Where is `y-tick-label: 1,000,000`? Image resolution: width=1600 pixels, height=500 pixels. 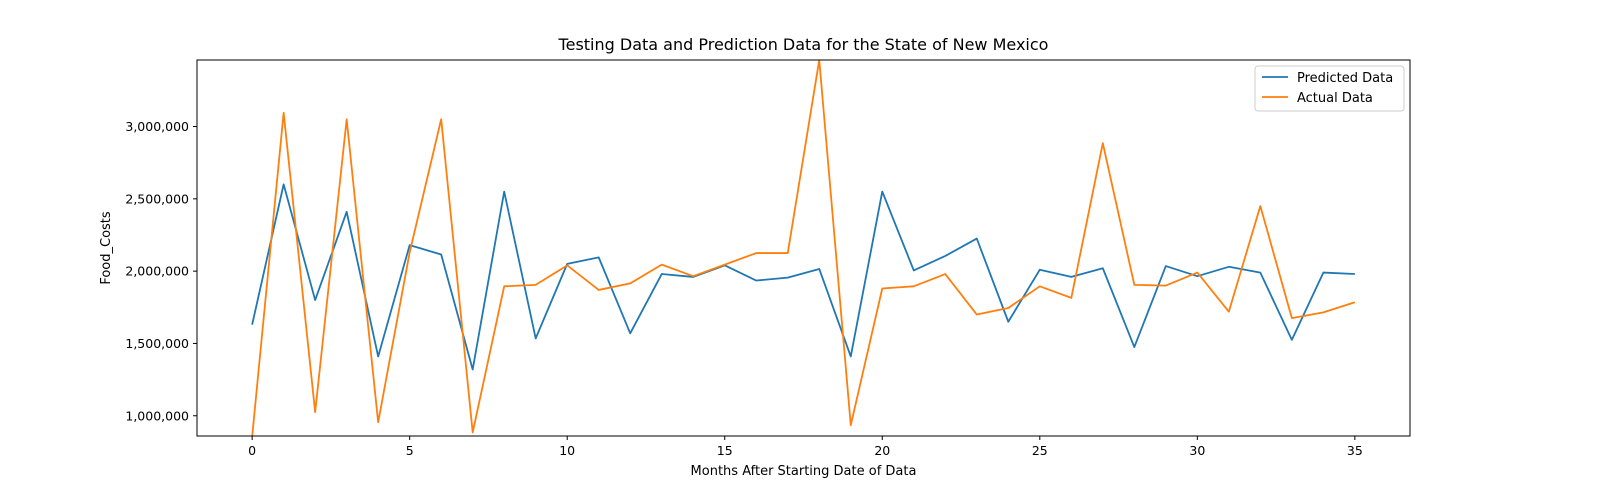 y-tick-label: 1,000,000 is located at coordinates (157, 415).